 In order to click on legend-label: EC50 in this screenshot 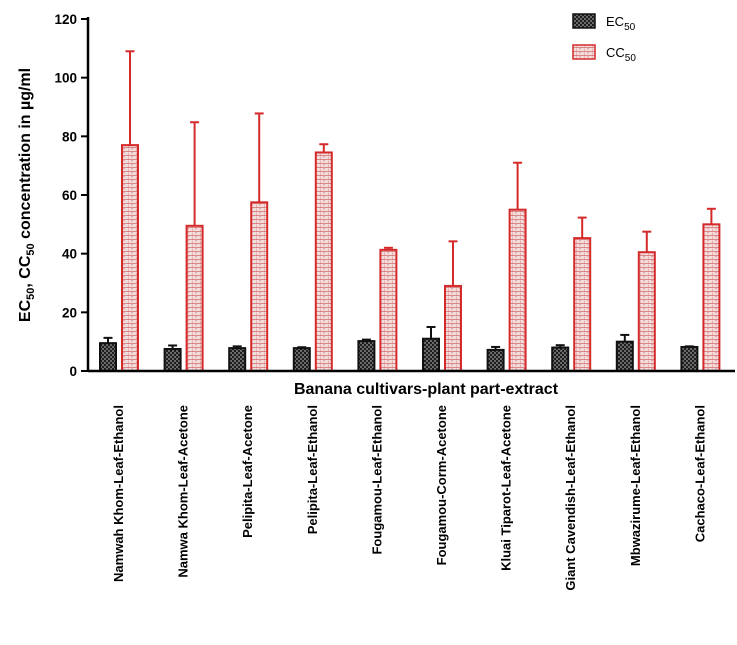, I will do `click(621, 23)`.